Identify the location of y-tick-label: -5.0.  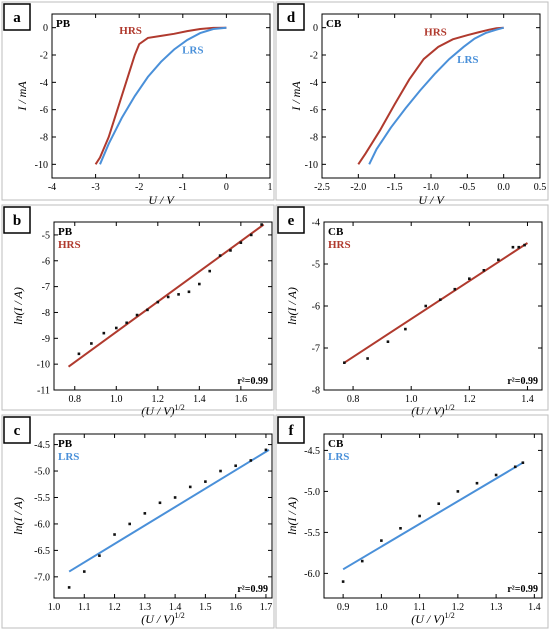
(312, 492).